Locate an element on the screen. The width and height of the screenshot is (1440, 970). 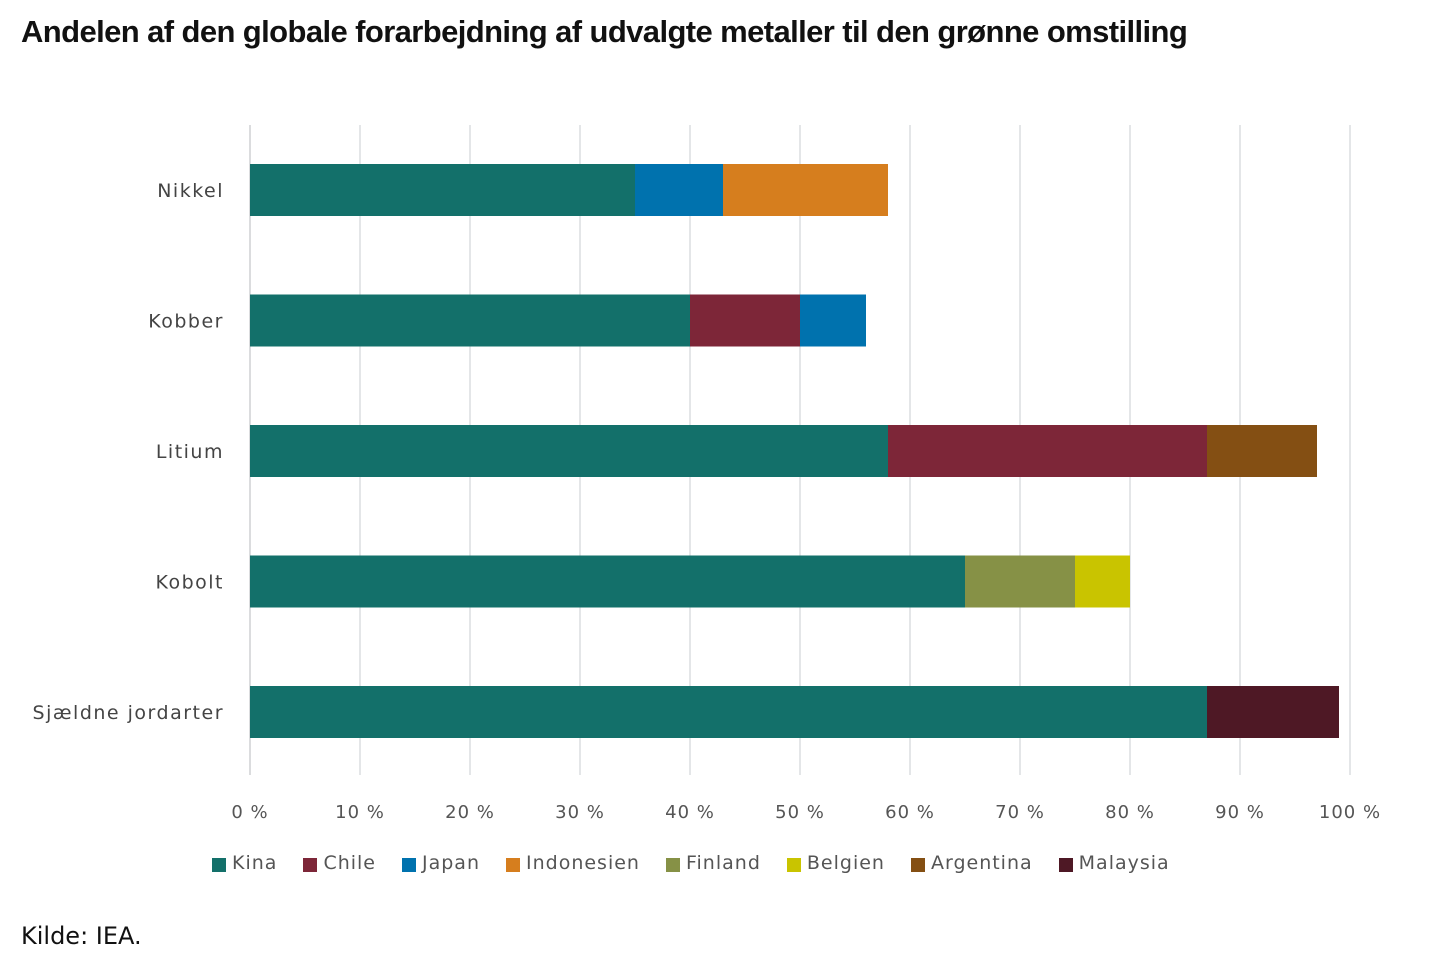
legend-item: Indonesien is located at coordinates (573, 863).